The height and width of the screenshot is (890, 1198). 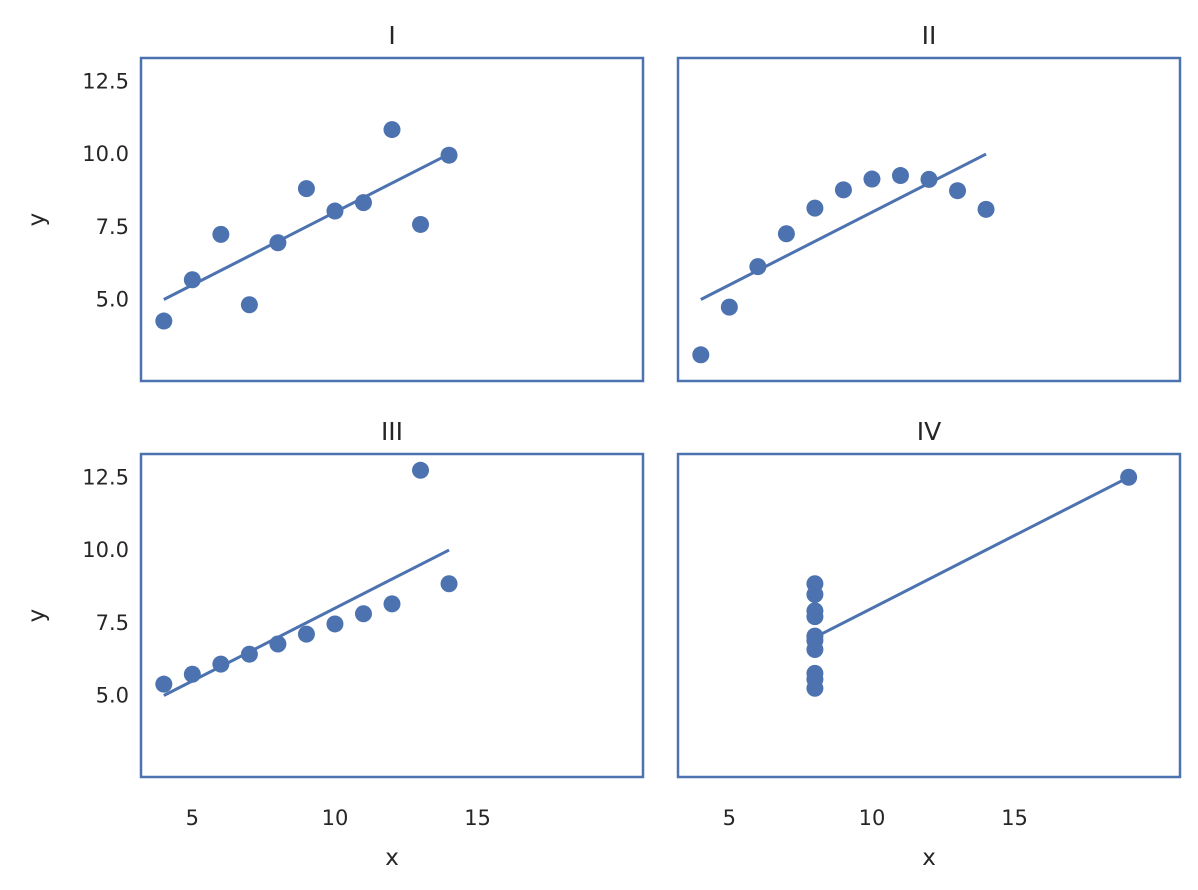 I want to click on fit-line-iv, so click(x=972, y=557).